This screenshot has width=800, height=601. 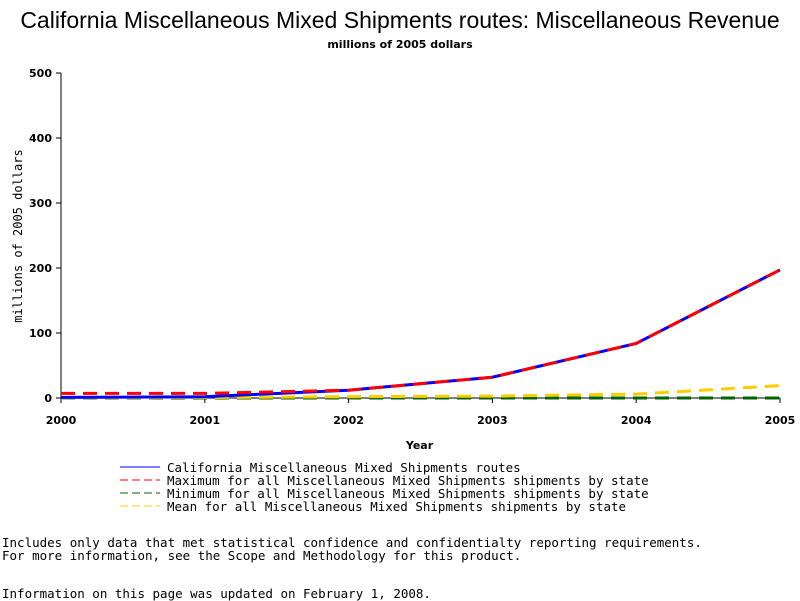 I want to click on chart-subtitle: millions of 2005 dollars, so click(x=400, y=44).